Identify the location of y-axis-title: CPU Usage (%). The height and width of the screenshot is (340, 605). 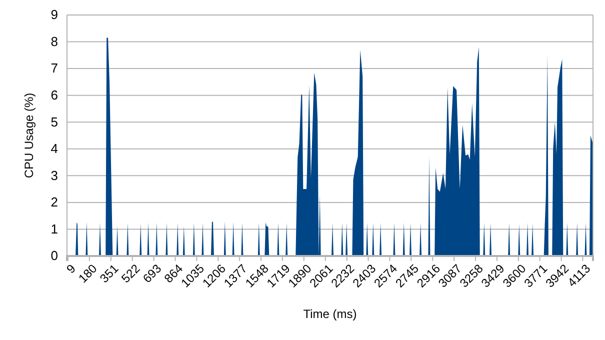
(29, 135).